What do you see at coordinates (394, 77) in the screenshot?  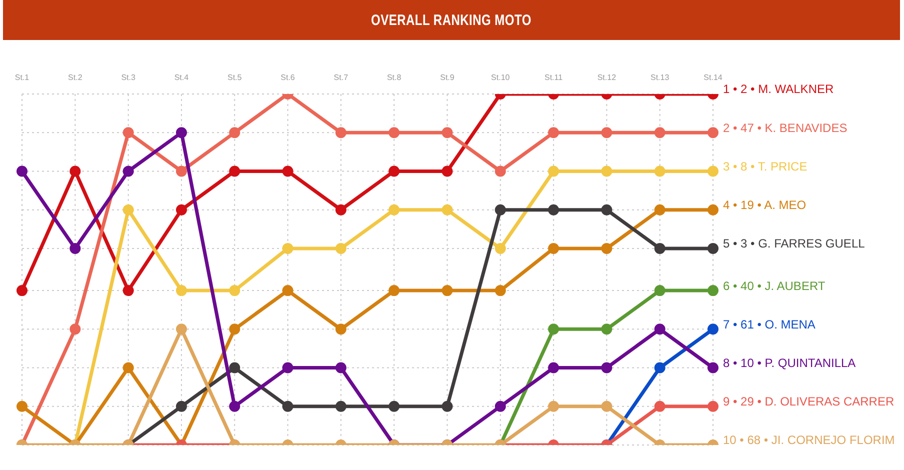 I see `x-tick-label: St.8` at bounding box center [394, 77].